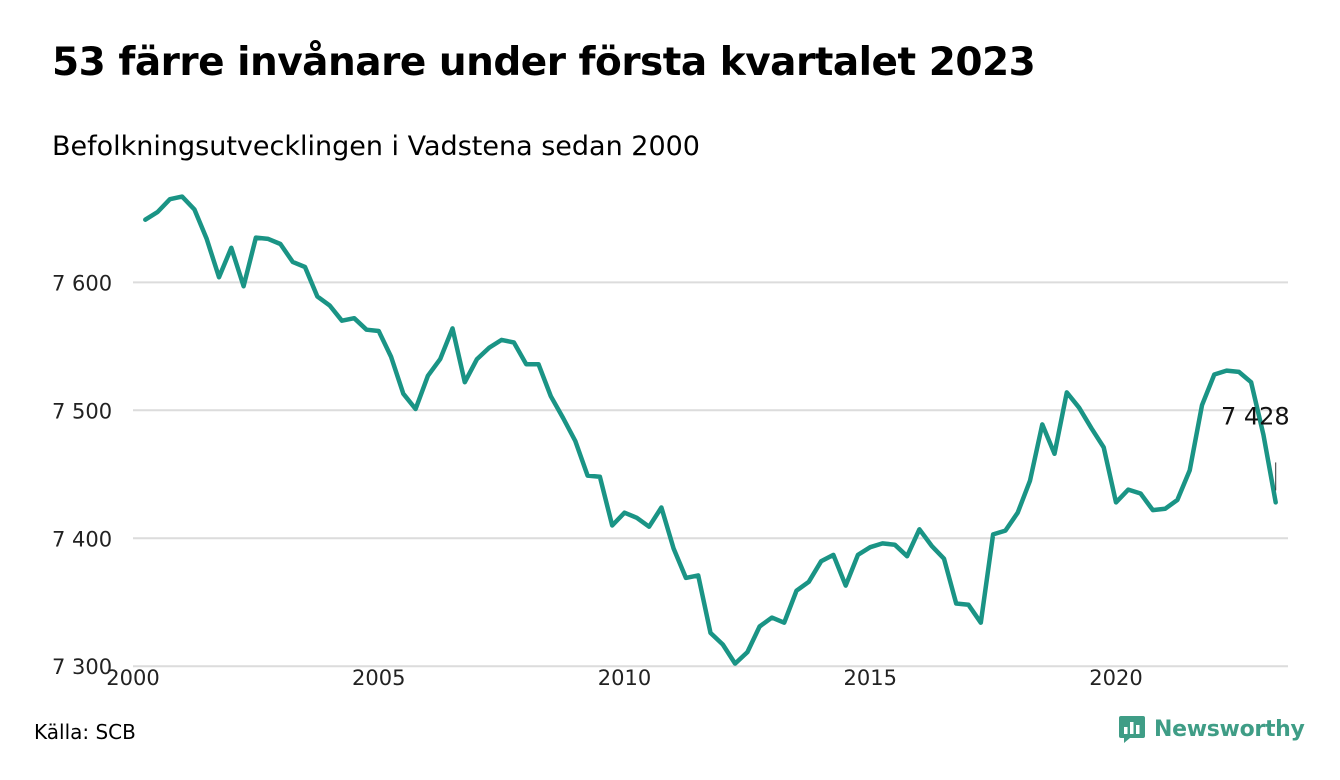 The height and width of the screenshot is (780, 1340). I want to click on y-tick-label: 7 300, so click(82, 667).